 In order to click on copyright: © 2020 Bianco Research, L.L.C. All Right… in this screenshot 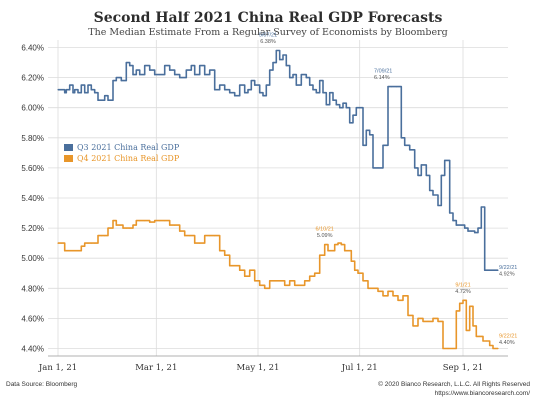, I will do `click(454, 384)`.